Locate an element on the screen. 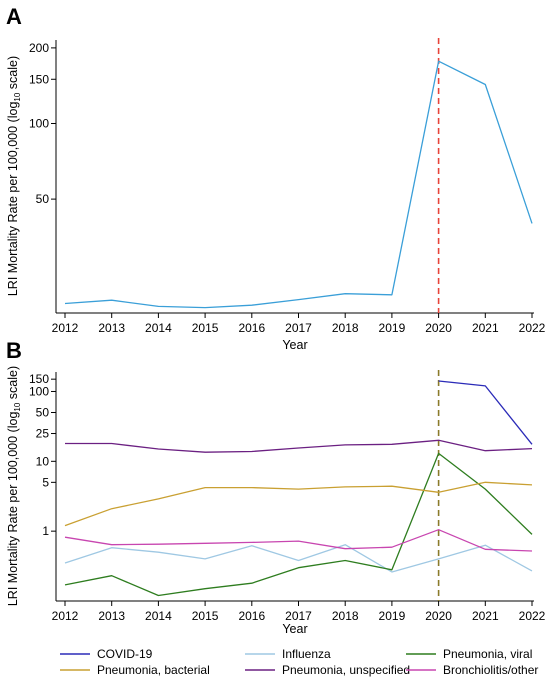 The height and width of the screenshot is (681, 550). panel-b-x-tick-label: 2017 is located at coordinates (298, 616).